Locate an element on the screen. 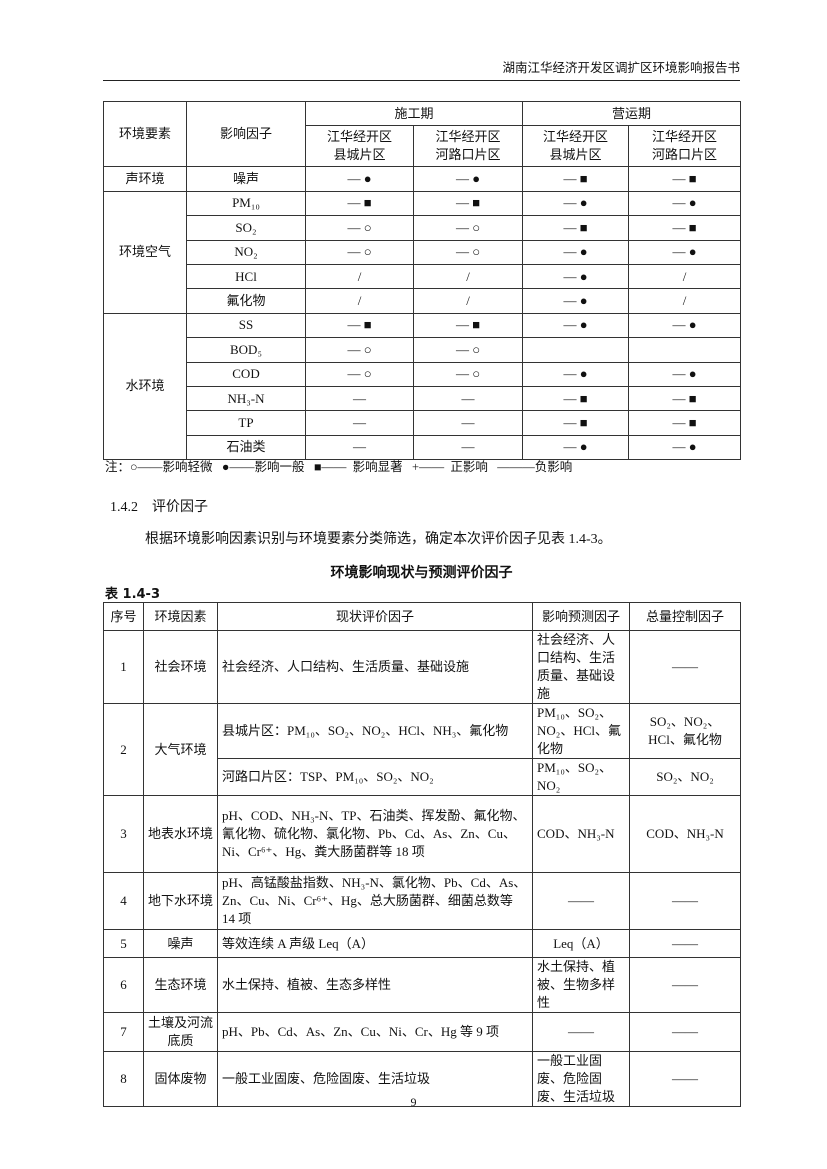  row-number: 5 is located at coordinates (123, 943).